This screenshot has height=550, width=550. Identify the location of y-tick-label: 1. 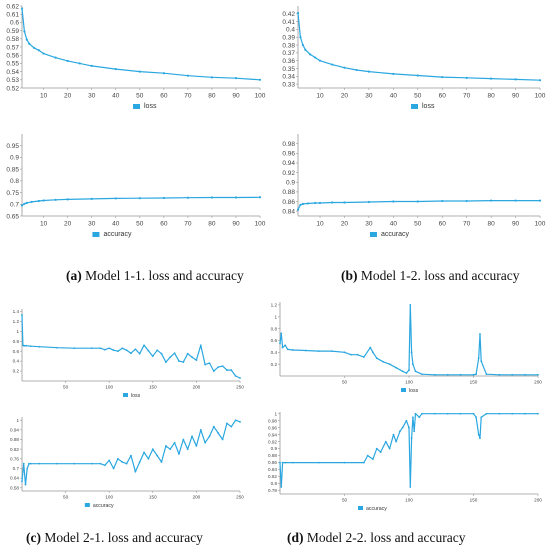
(17, 420).